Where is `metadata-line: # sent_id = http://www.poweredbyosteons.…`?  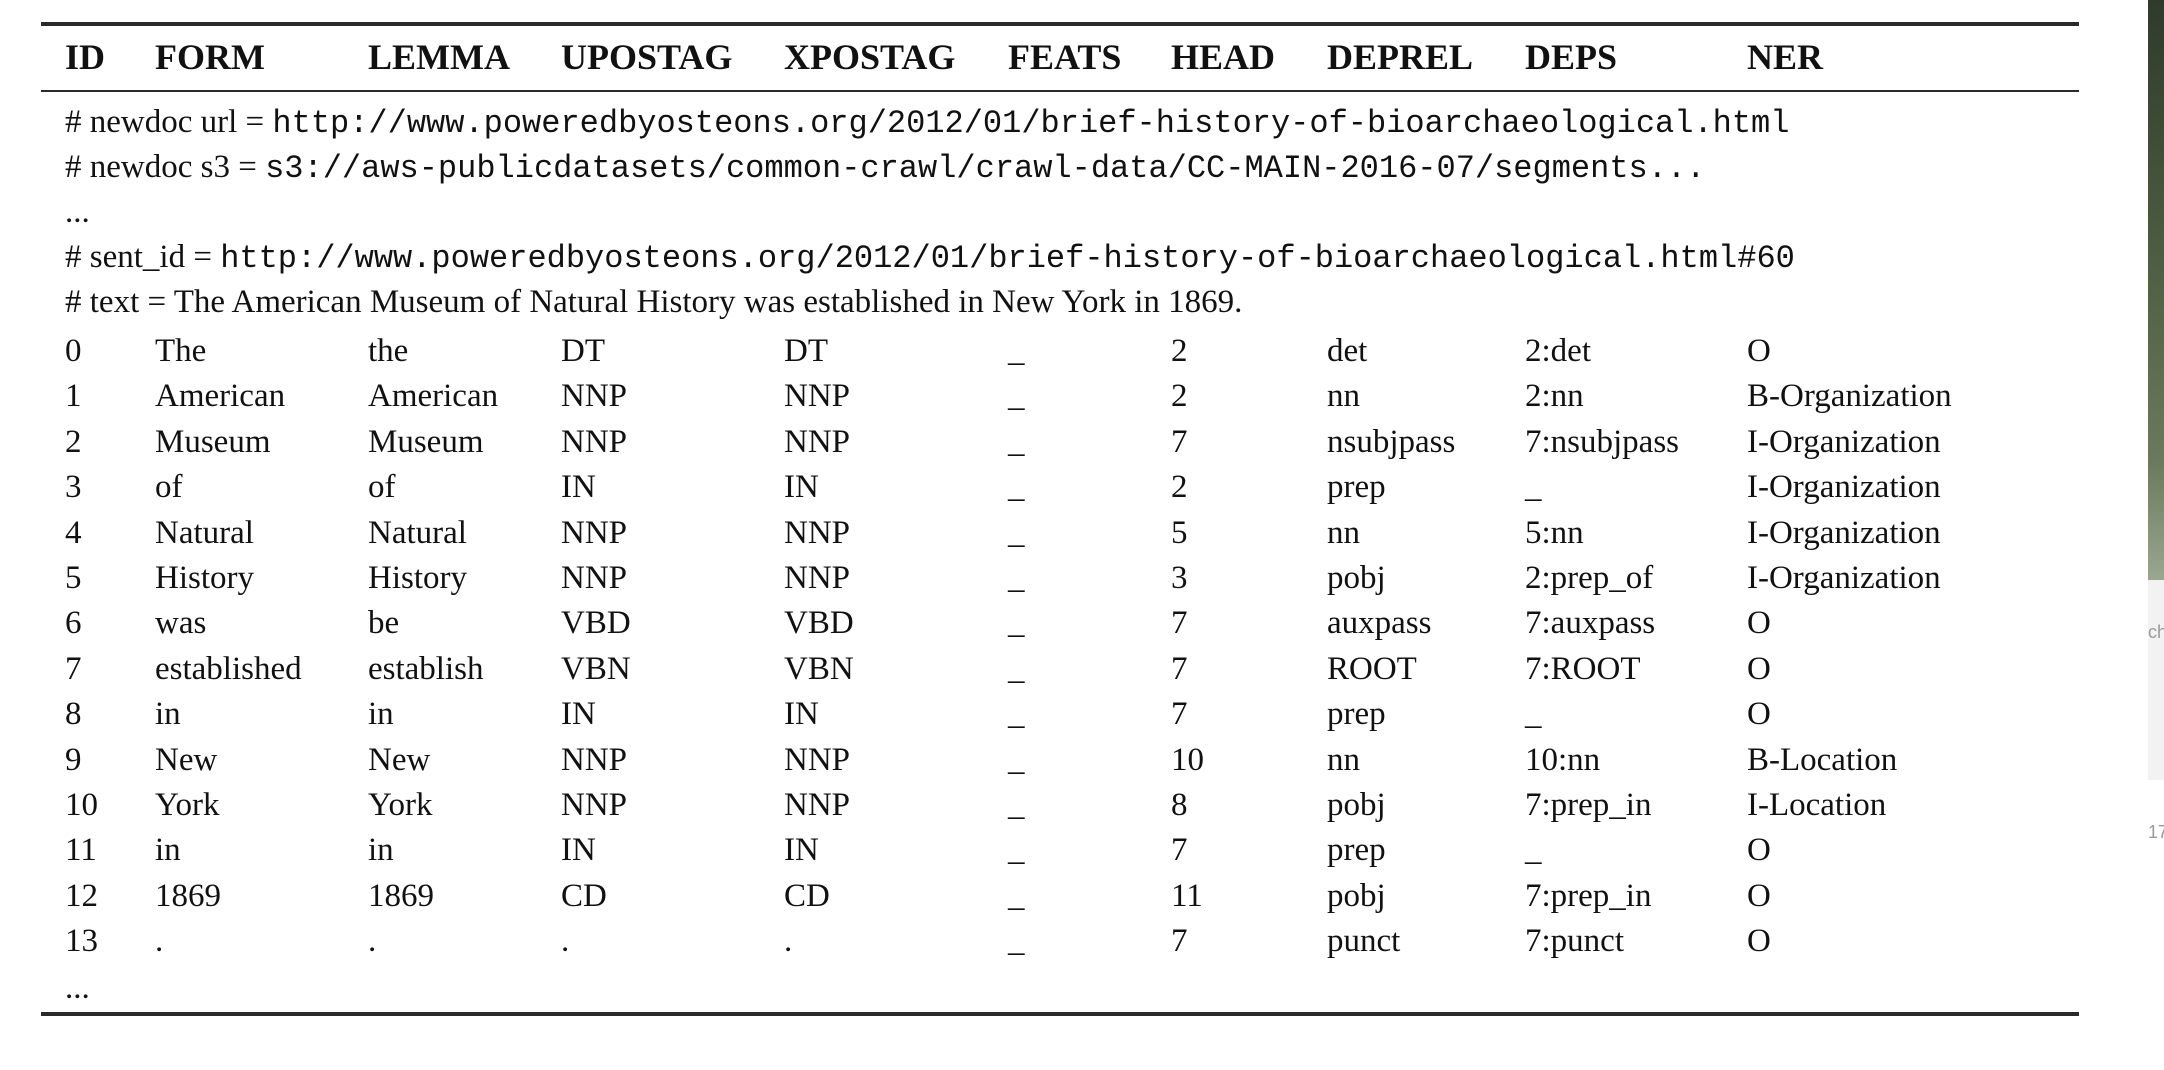
metadata-line: # sent_id = http://www.poweredbyosteons.… is located at coordinates (930, 258).